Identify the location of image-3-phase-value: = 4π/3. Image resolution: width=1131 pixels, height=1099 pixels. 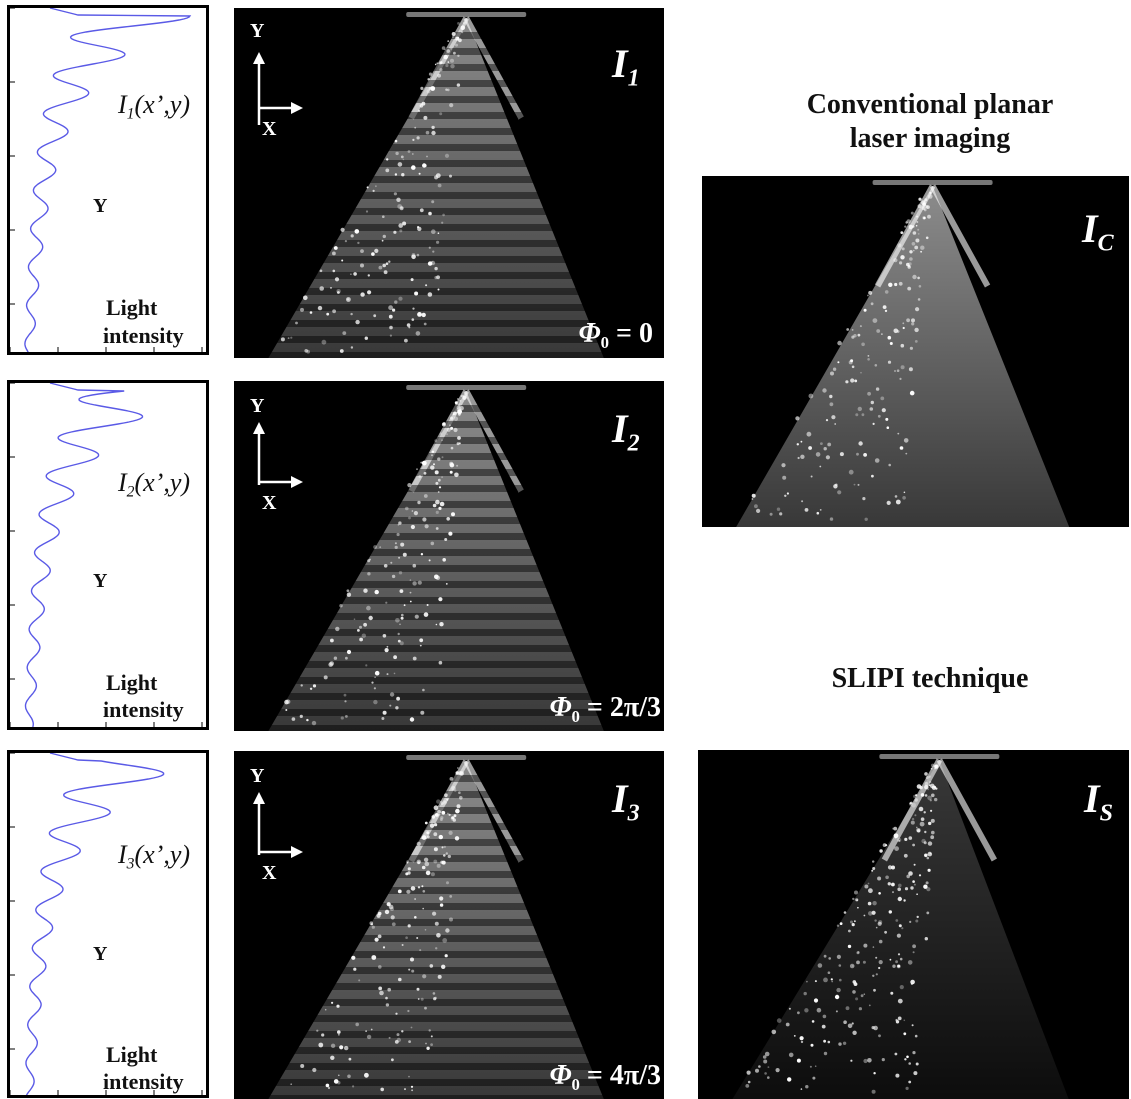
(620, 1075).